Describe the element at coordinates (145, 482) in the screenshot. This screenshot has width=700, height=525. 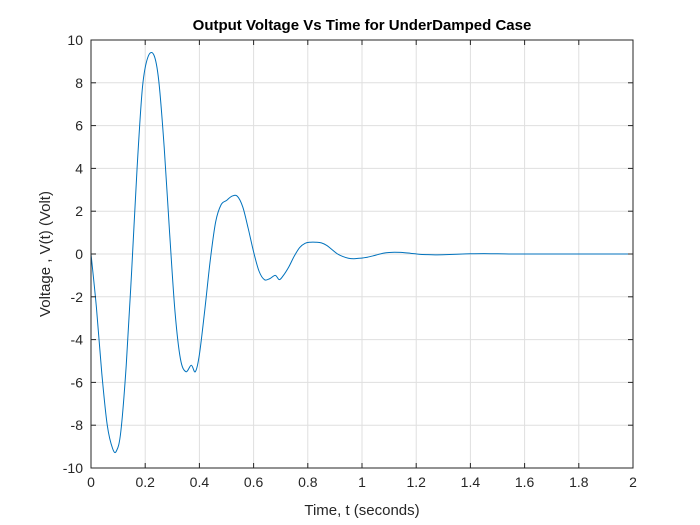
I see `x-tick-label: 0.2` at that location.